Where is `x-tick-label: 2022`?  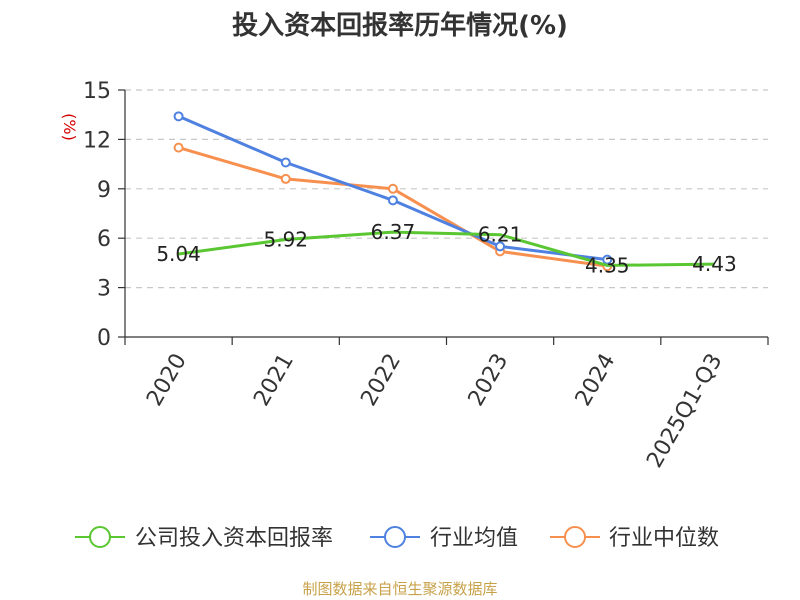 x-tick-label: 2022 is located at coordinates (381, 380).